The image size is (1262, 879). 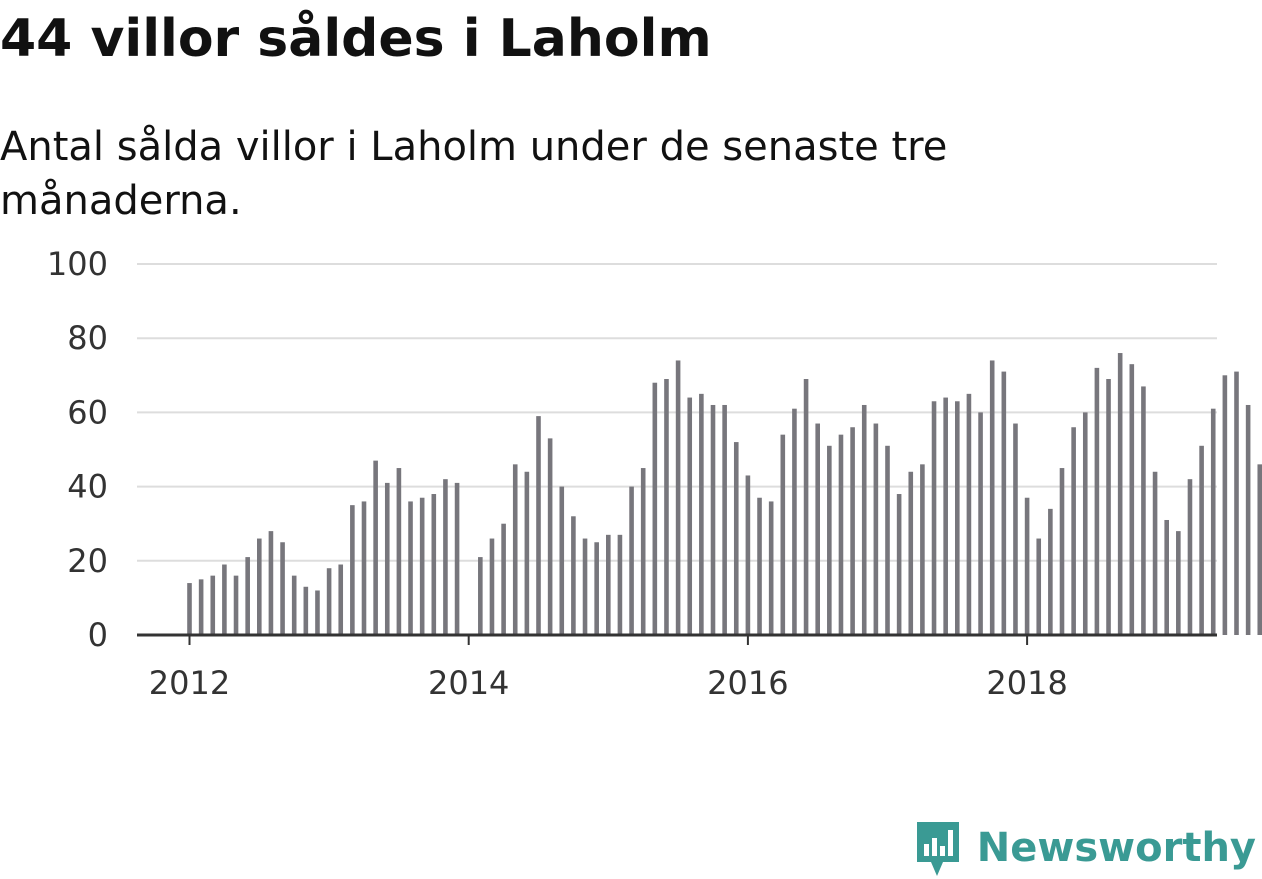 What do you see at coordinates (1026, 683) in the screenshot?
I see `x-tick-label: 2018` at bounding box center [1026, 683].